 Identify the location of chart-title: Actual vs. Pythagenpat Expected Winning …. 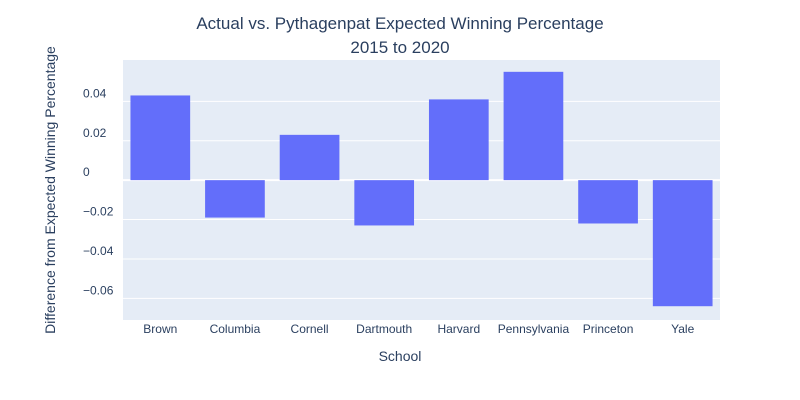
(399, 23).